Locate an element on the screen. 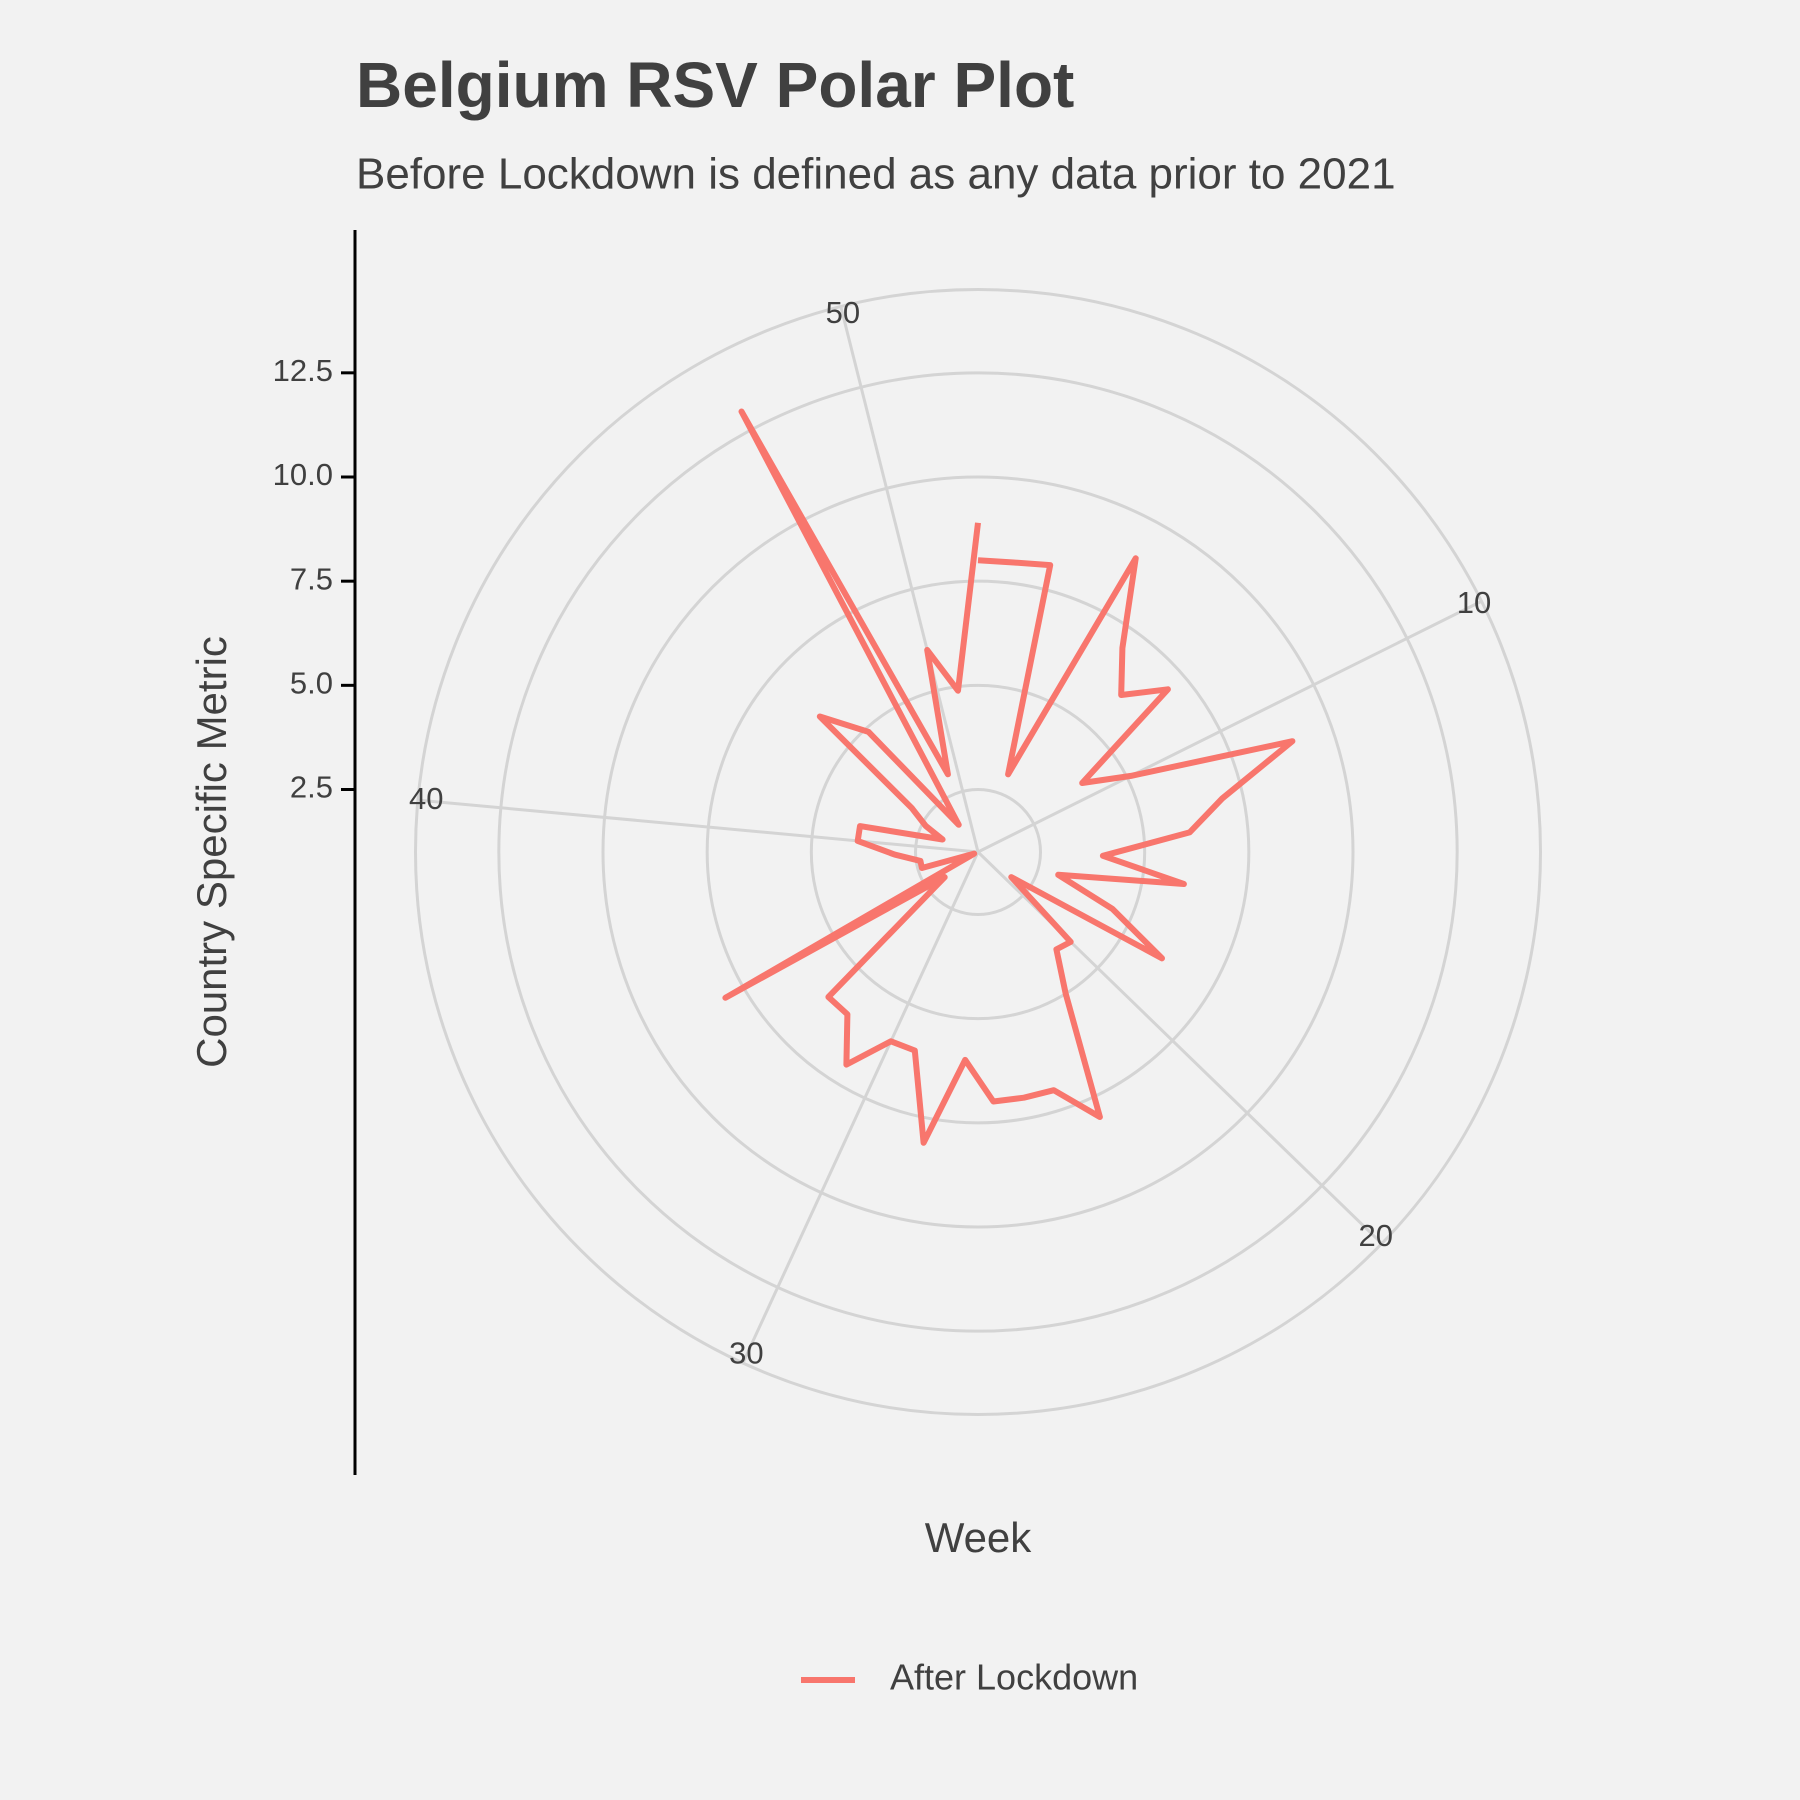 This screenshot has width=1800, height=1800. y-axis-title: Country Specific Metric is located at coordinates (211, 852).